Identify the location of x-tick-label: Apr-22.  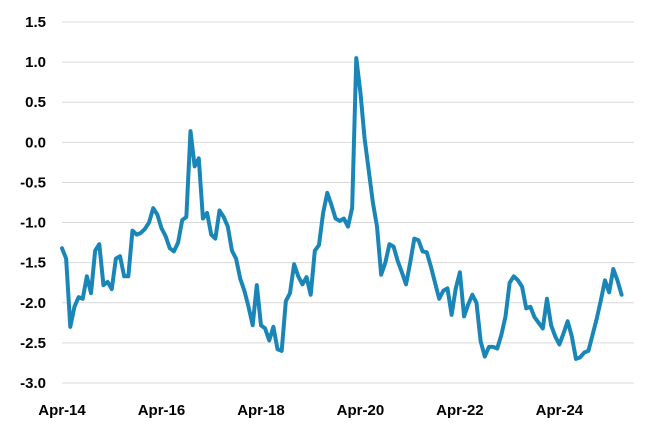
(460, 410).